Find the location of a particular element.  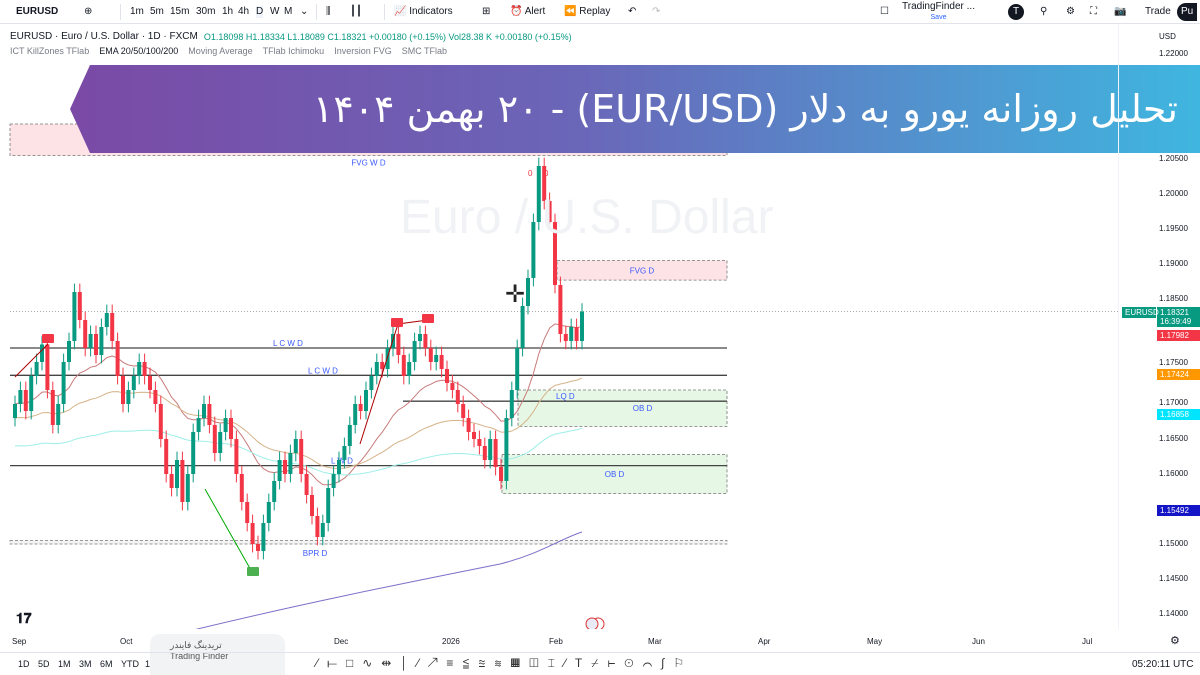

range-5D: 5D is located at coordinates (44, 664).